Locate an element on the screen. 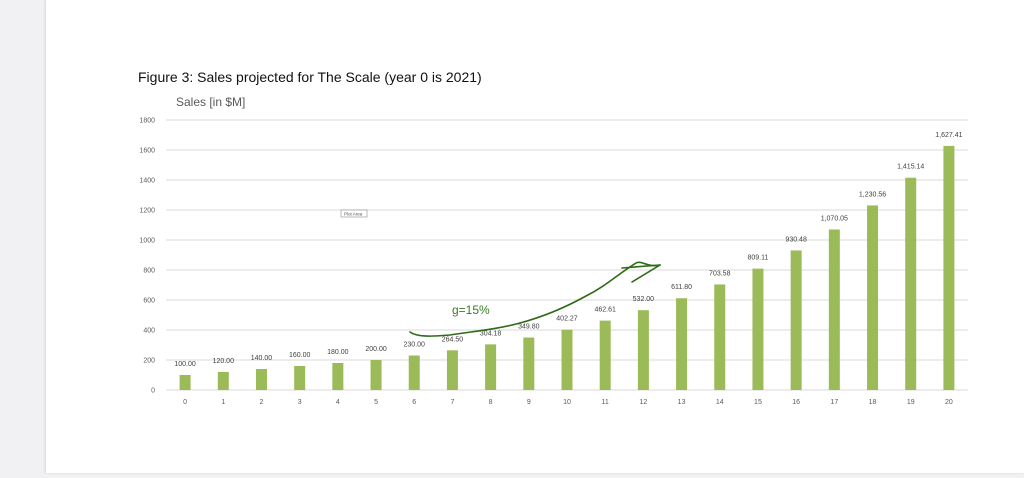 The height and width of the screenshot is (478, 1024). x-tick-label: 2 is located at coordinates (262, 402).